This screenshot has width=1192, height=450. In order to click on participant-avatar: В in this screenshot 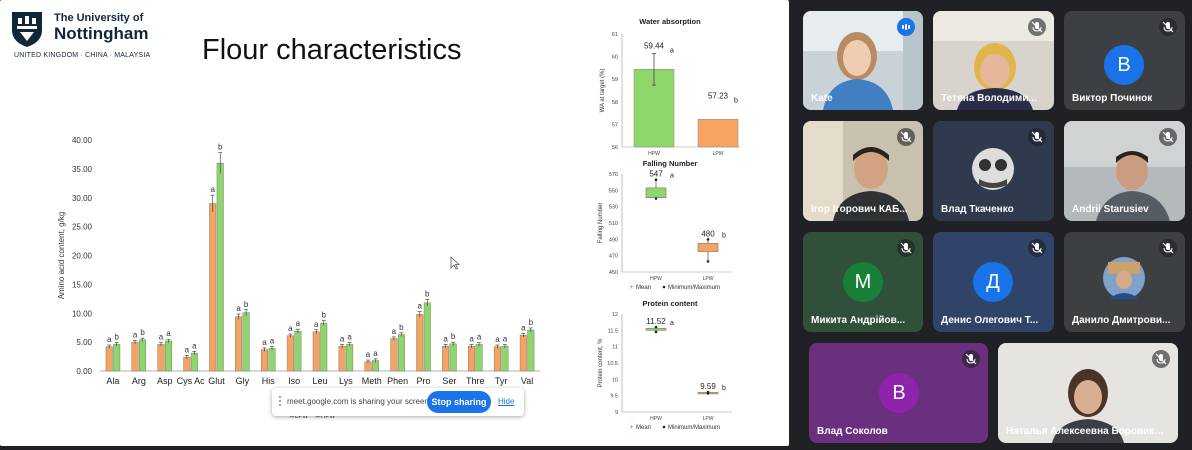, I will do `click(1124, 65)`.